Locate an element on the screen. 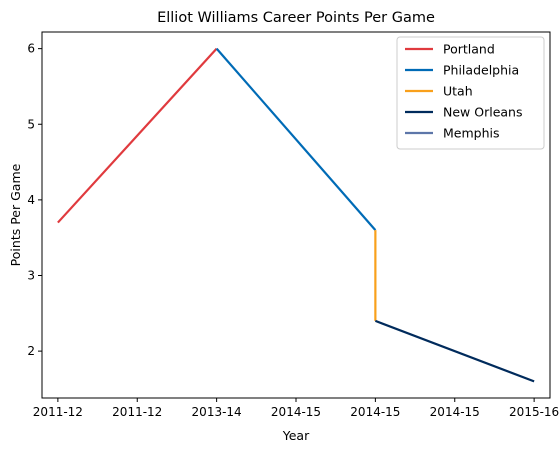 This screenshot has height=453, width=560. y-axis-label: Points Per Game is located at coordinates (15, 214).